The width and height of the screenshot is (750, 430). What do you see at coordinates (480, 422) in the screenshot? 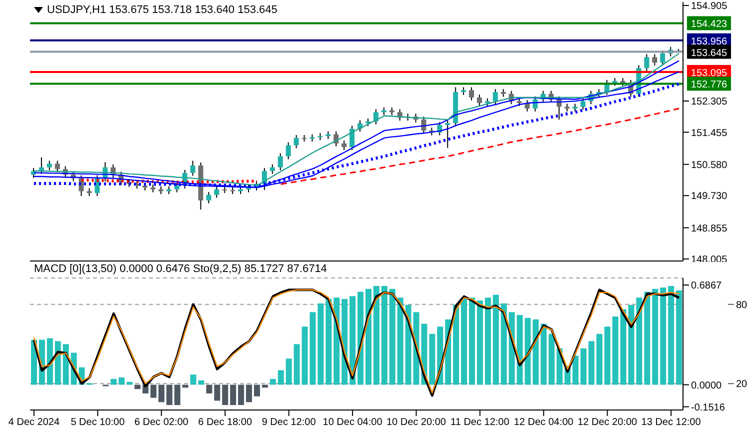
I see `x-tick-label: 11 Dec 12:00` at bounding box center [480, 422].